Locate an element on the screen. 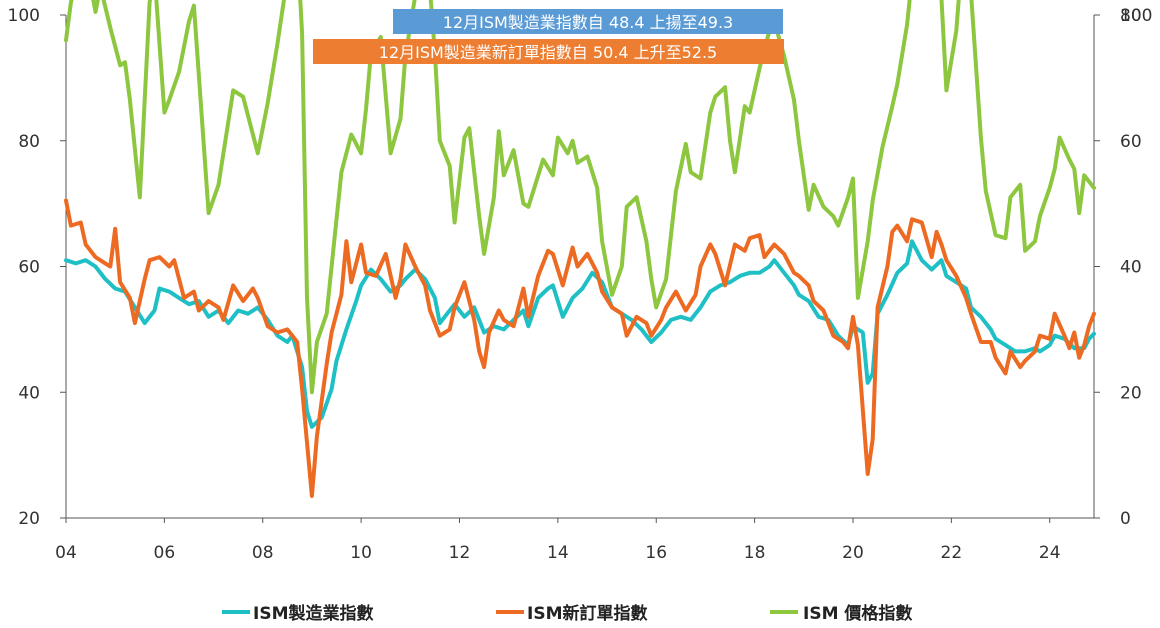 The height and width of the screenshot is (628, 1160). left-tick-label: 40 is located at coordinates (29, 393).